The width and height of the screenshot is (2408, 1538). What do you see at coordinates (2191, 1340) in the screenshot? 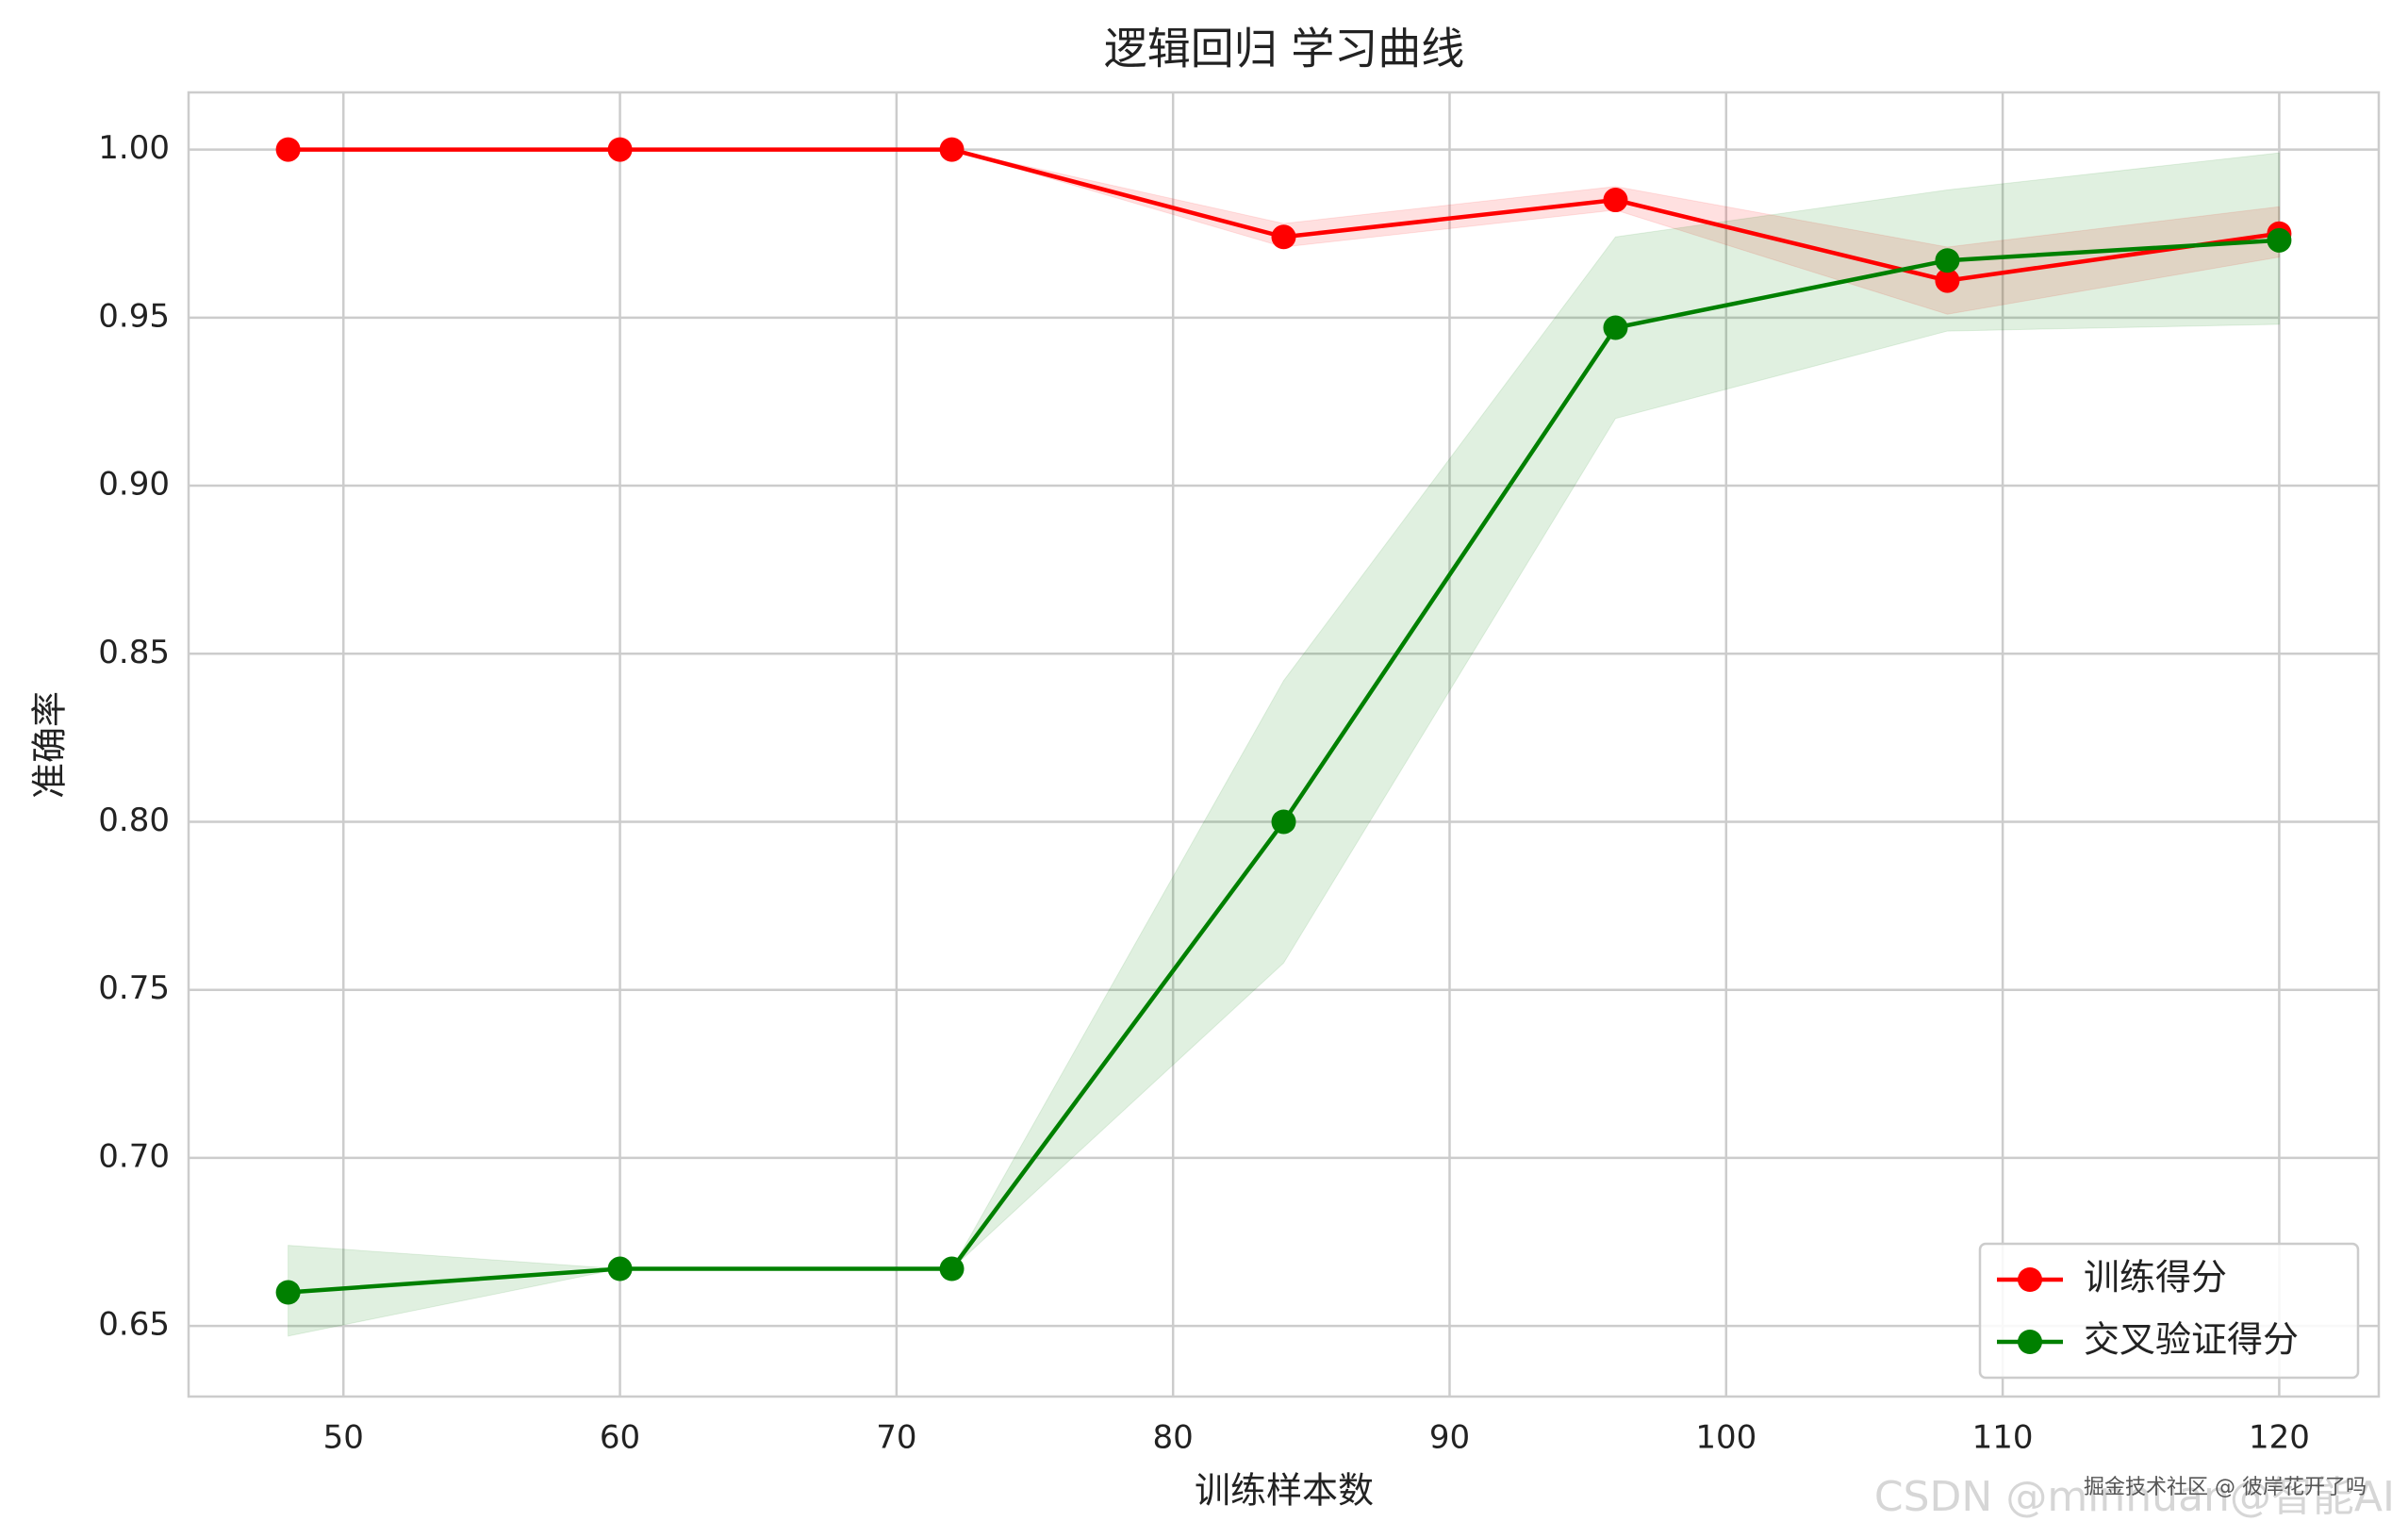
I see `legend-label: 交叉验证得分` at bounding box center [2191, 1340].